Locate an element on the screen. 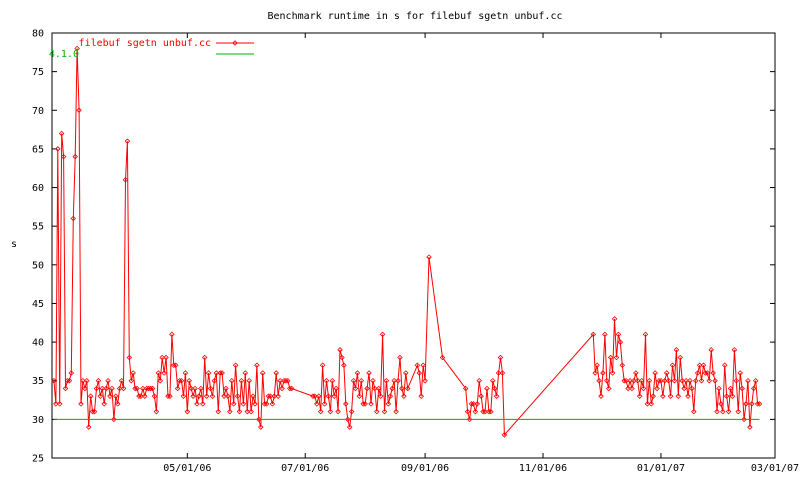  y-axis-label: s is located at coordinates (14, 244).